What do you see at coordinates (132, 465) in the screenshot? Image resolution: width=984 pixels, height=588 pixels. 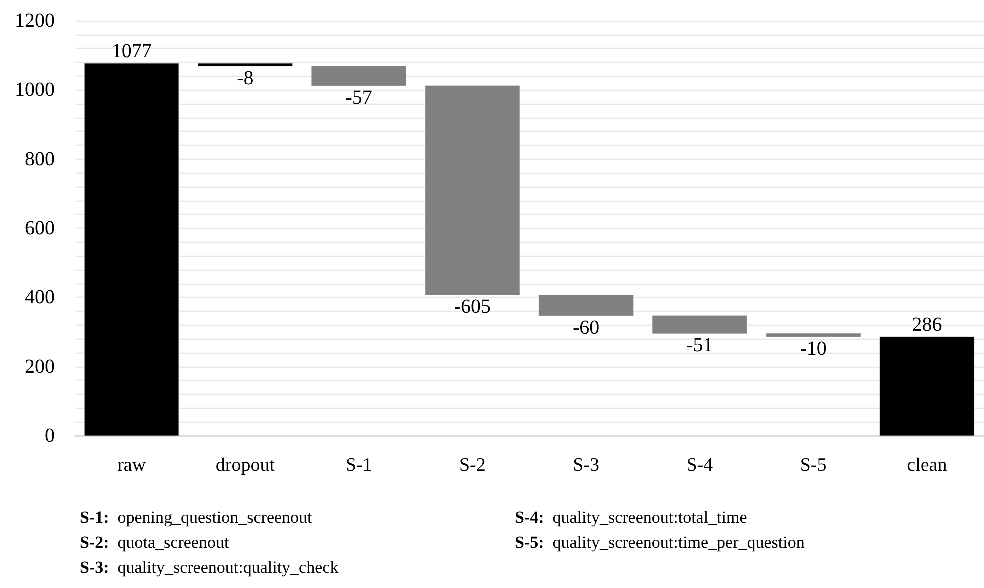 I see `x-tick-label: raw` at bounding box center [132, 465].